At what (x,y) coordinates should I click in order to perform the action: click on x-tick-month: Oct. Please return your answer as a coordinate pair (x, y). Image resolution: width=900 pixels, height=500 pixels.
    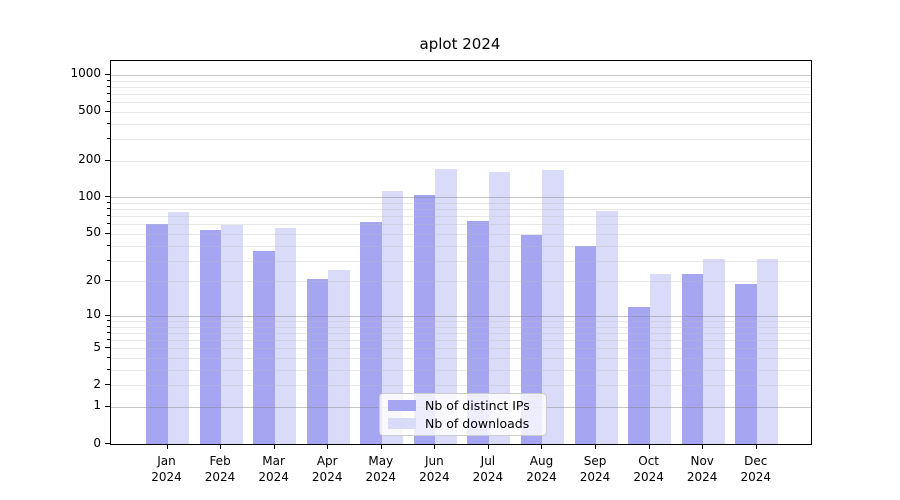
    Looking at the image, I should click on (648, 461).